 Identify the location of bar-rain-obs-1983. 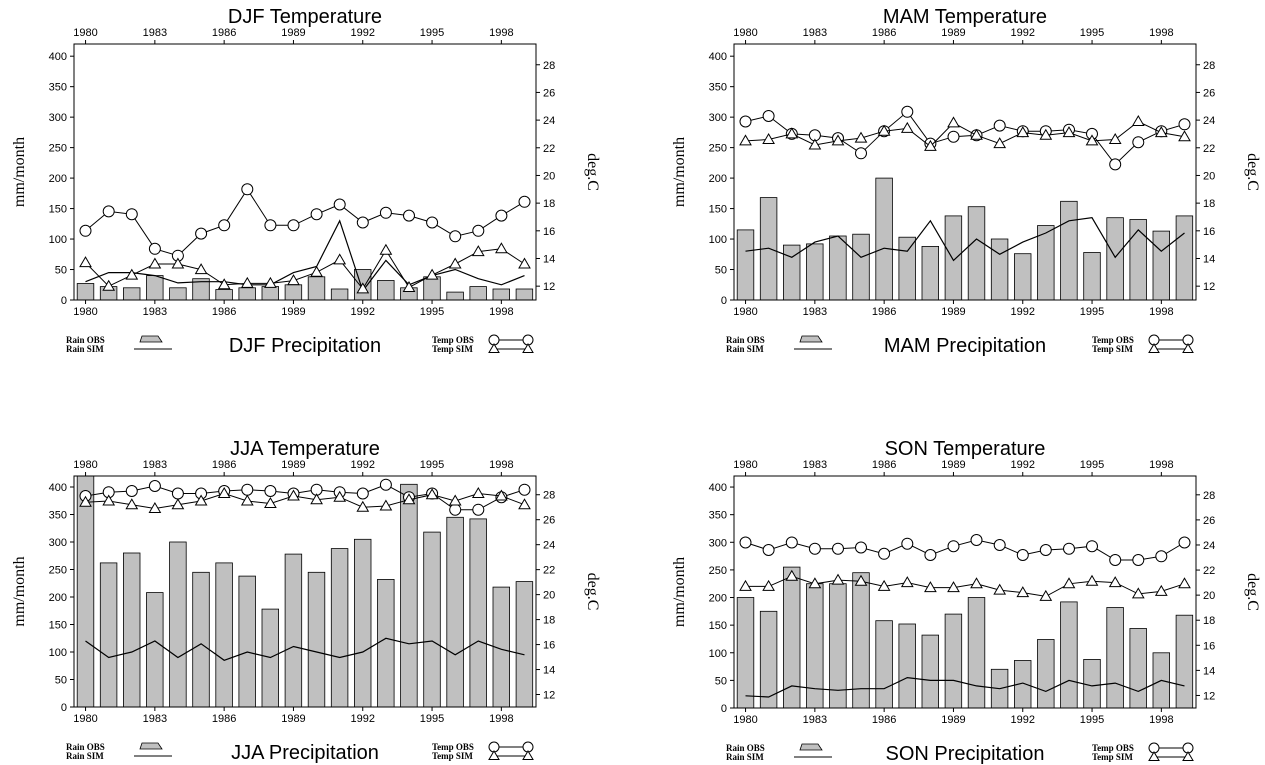
(155, 650).